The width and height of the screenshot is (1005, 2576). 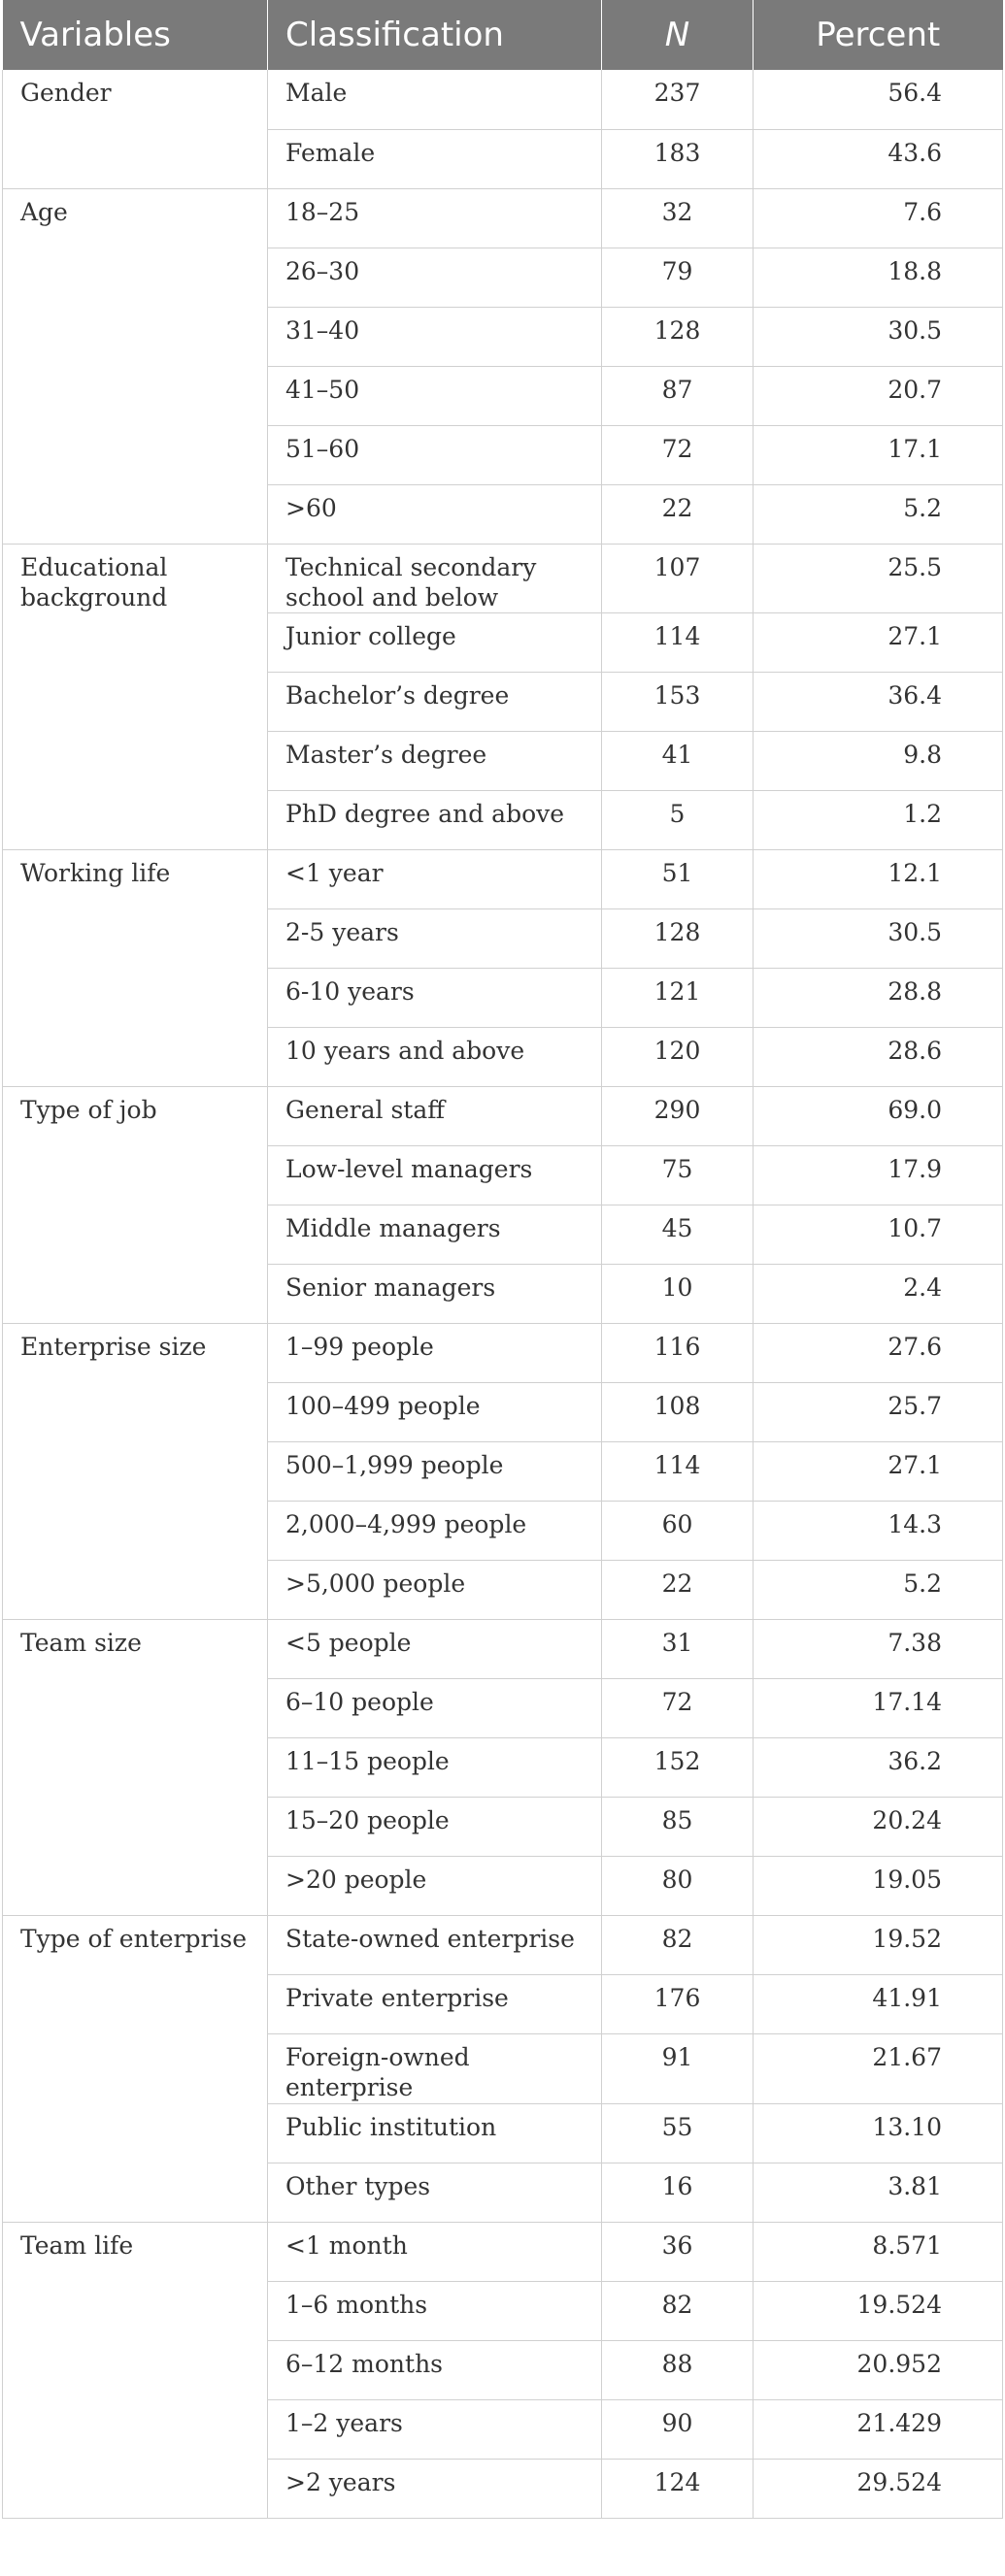 I want to click on n-cell: 10, so click(x=677, y=1294).